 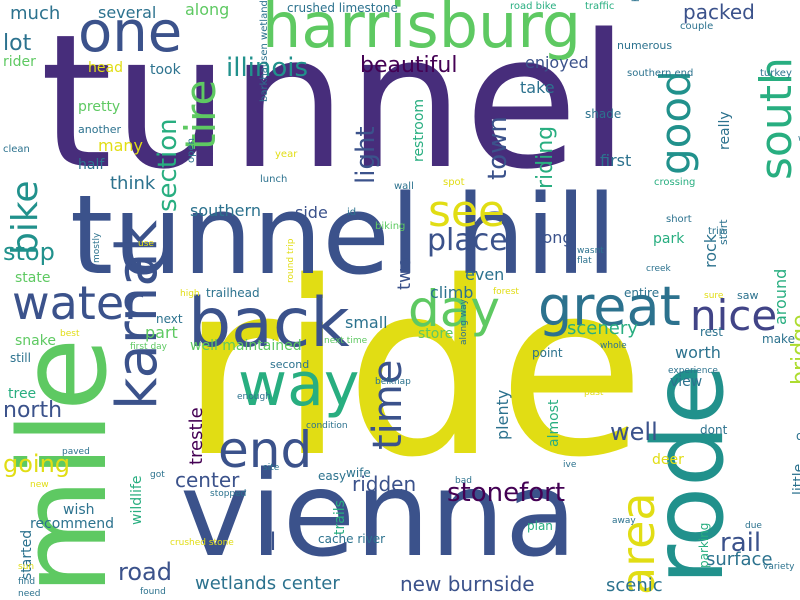 I want to click on word-stopped: stopped, so click(x=228, y=494).